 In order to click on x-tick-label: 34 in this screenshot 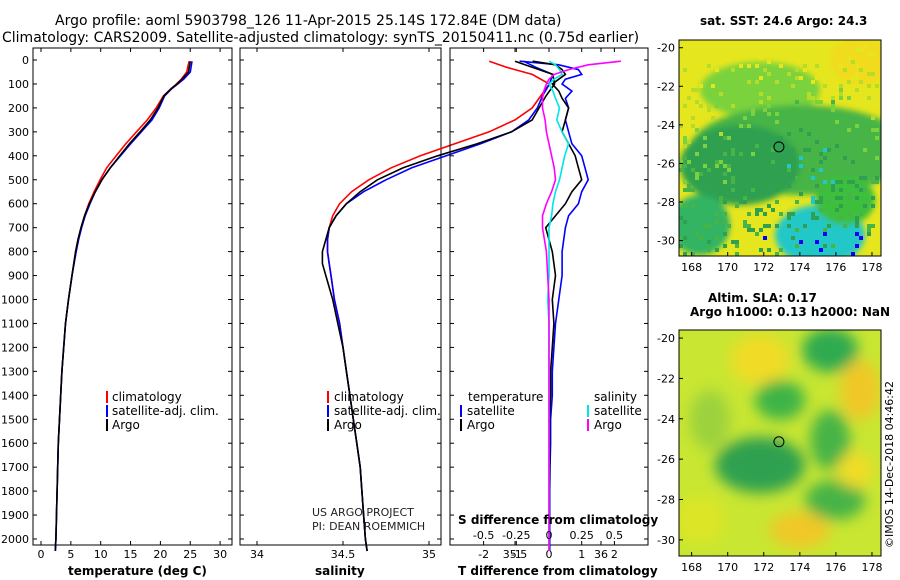, I will do `click(257, 554)`.